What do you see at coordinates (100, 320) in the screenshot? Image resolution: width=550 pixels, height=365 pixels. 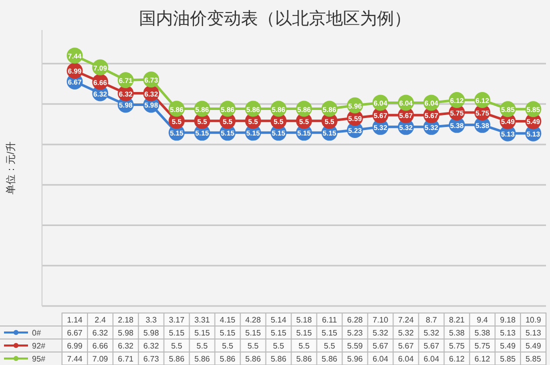 I see `x-tick-label: 2.4` at bounding box center [100, 320].